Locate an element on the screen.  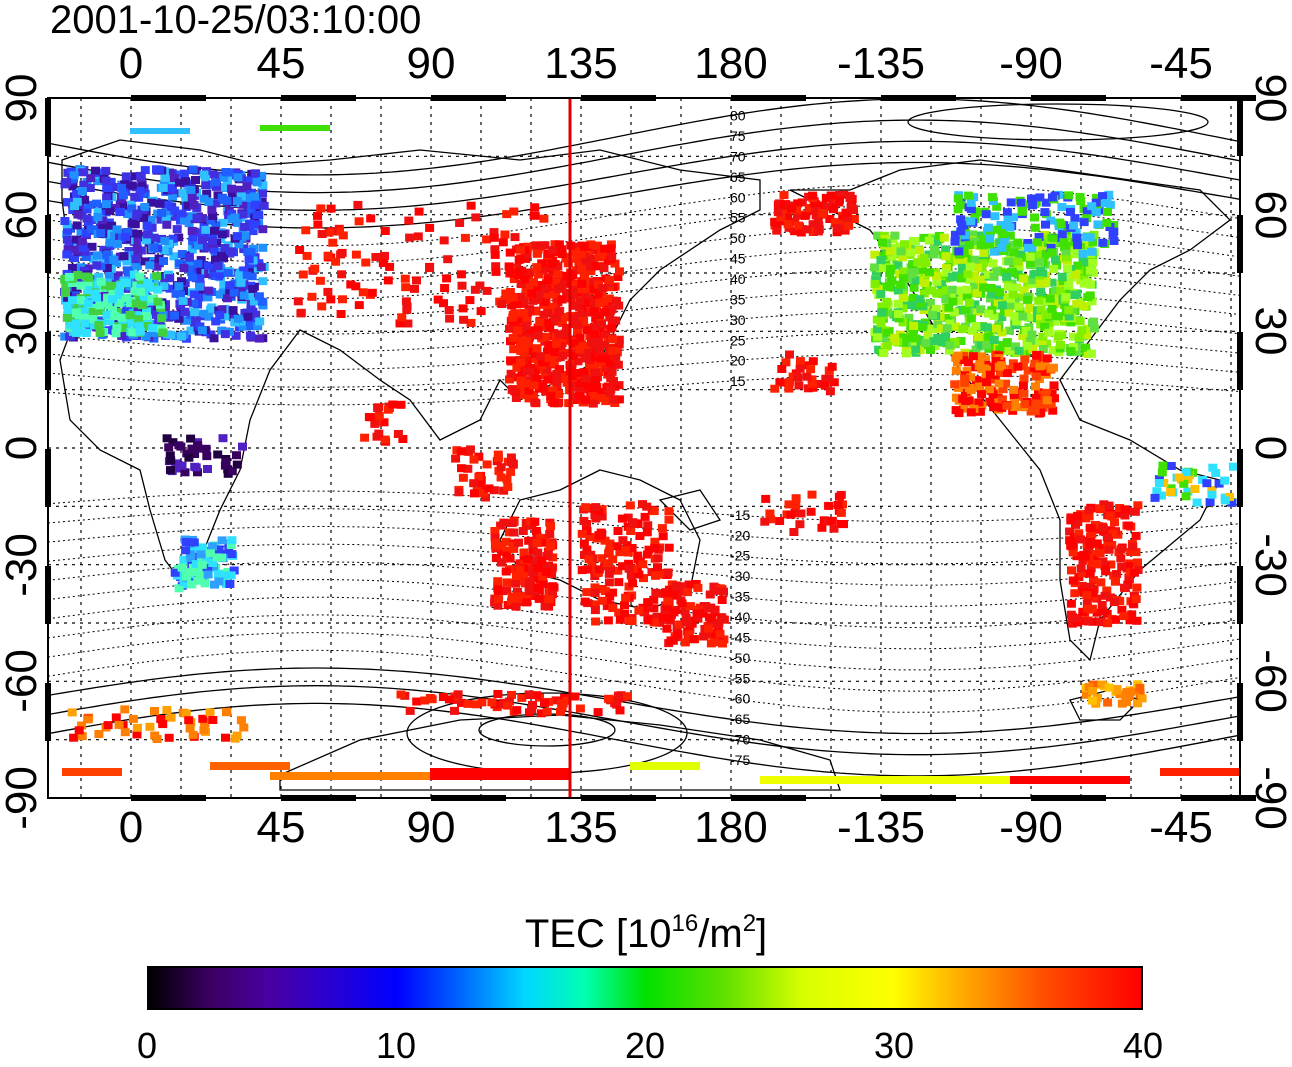
frame-segment is located at coordinates (168, 798).